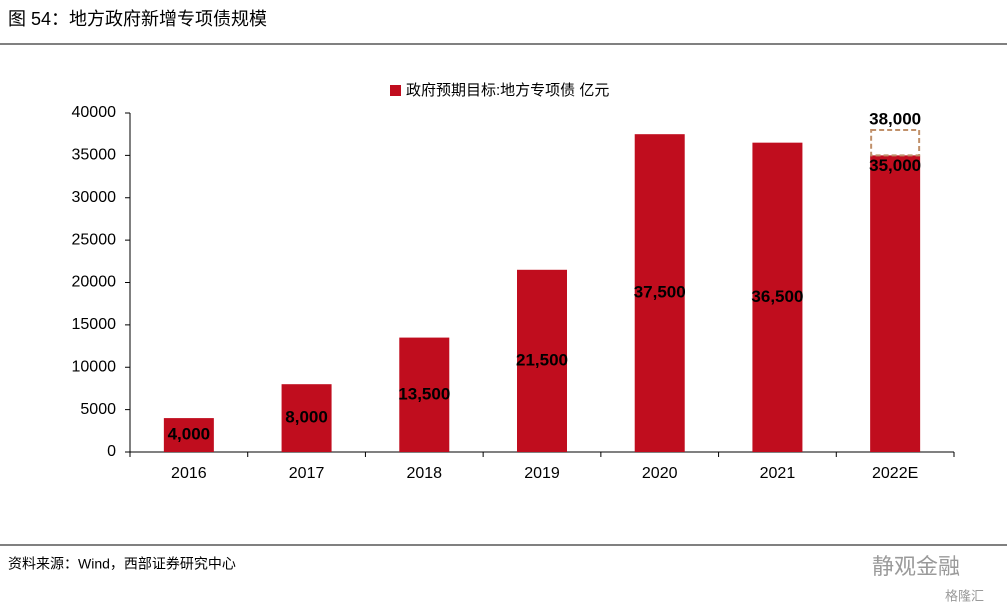 Image resolution: width=1007 pixels, height=612 pixels. I want to click on y-tick-label: 25000, so click(94, 239).